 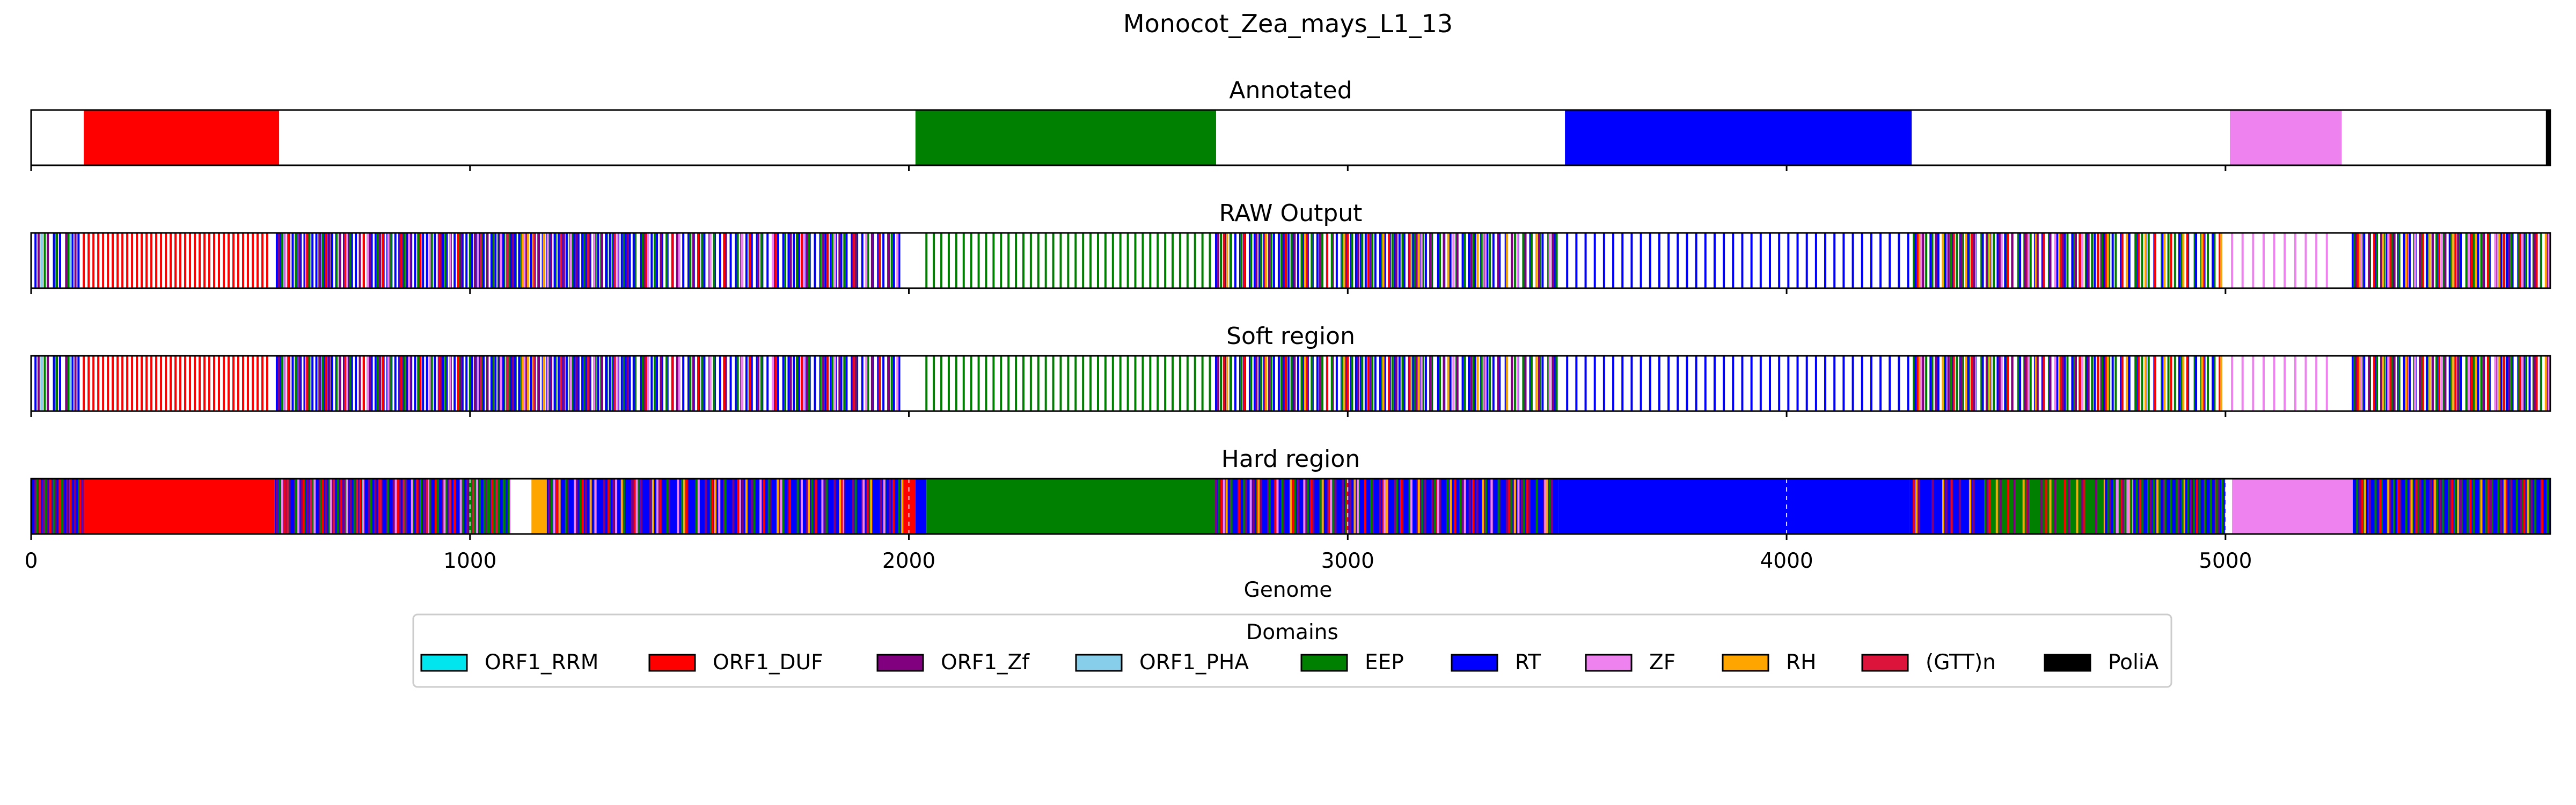 I want to click on track-title: RAW Output, so click(x=1291, y=213).